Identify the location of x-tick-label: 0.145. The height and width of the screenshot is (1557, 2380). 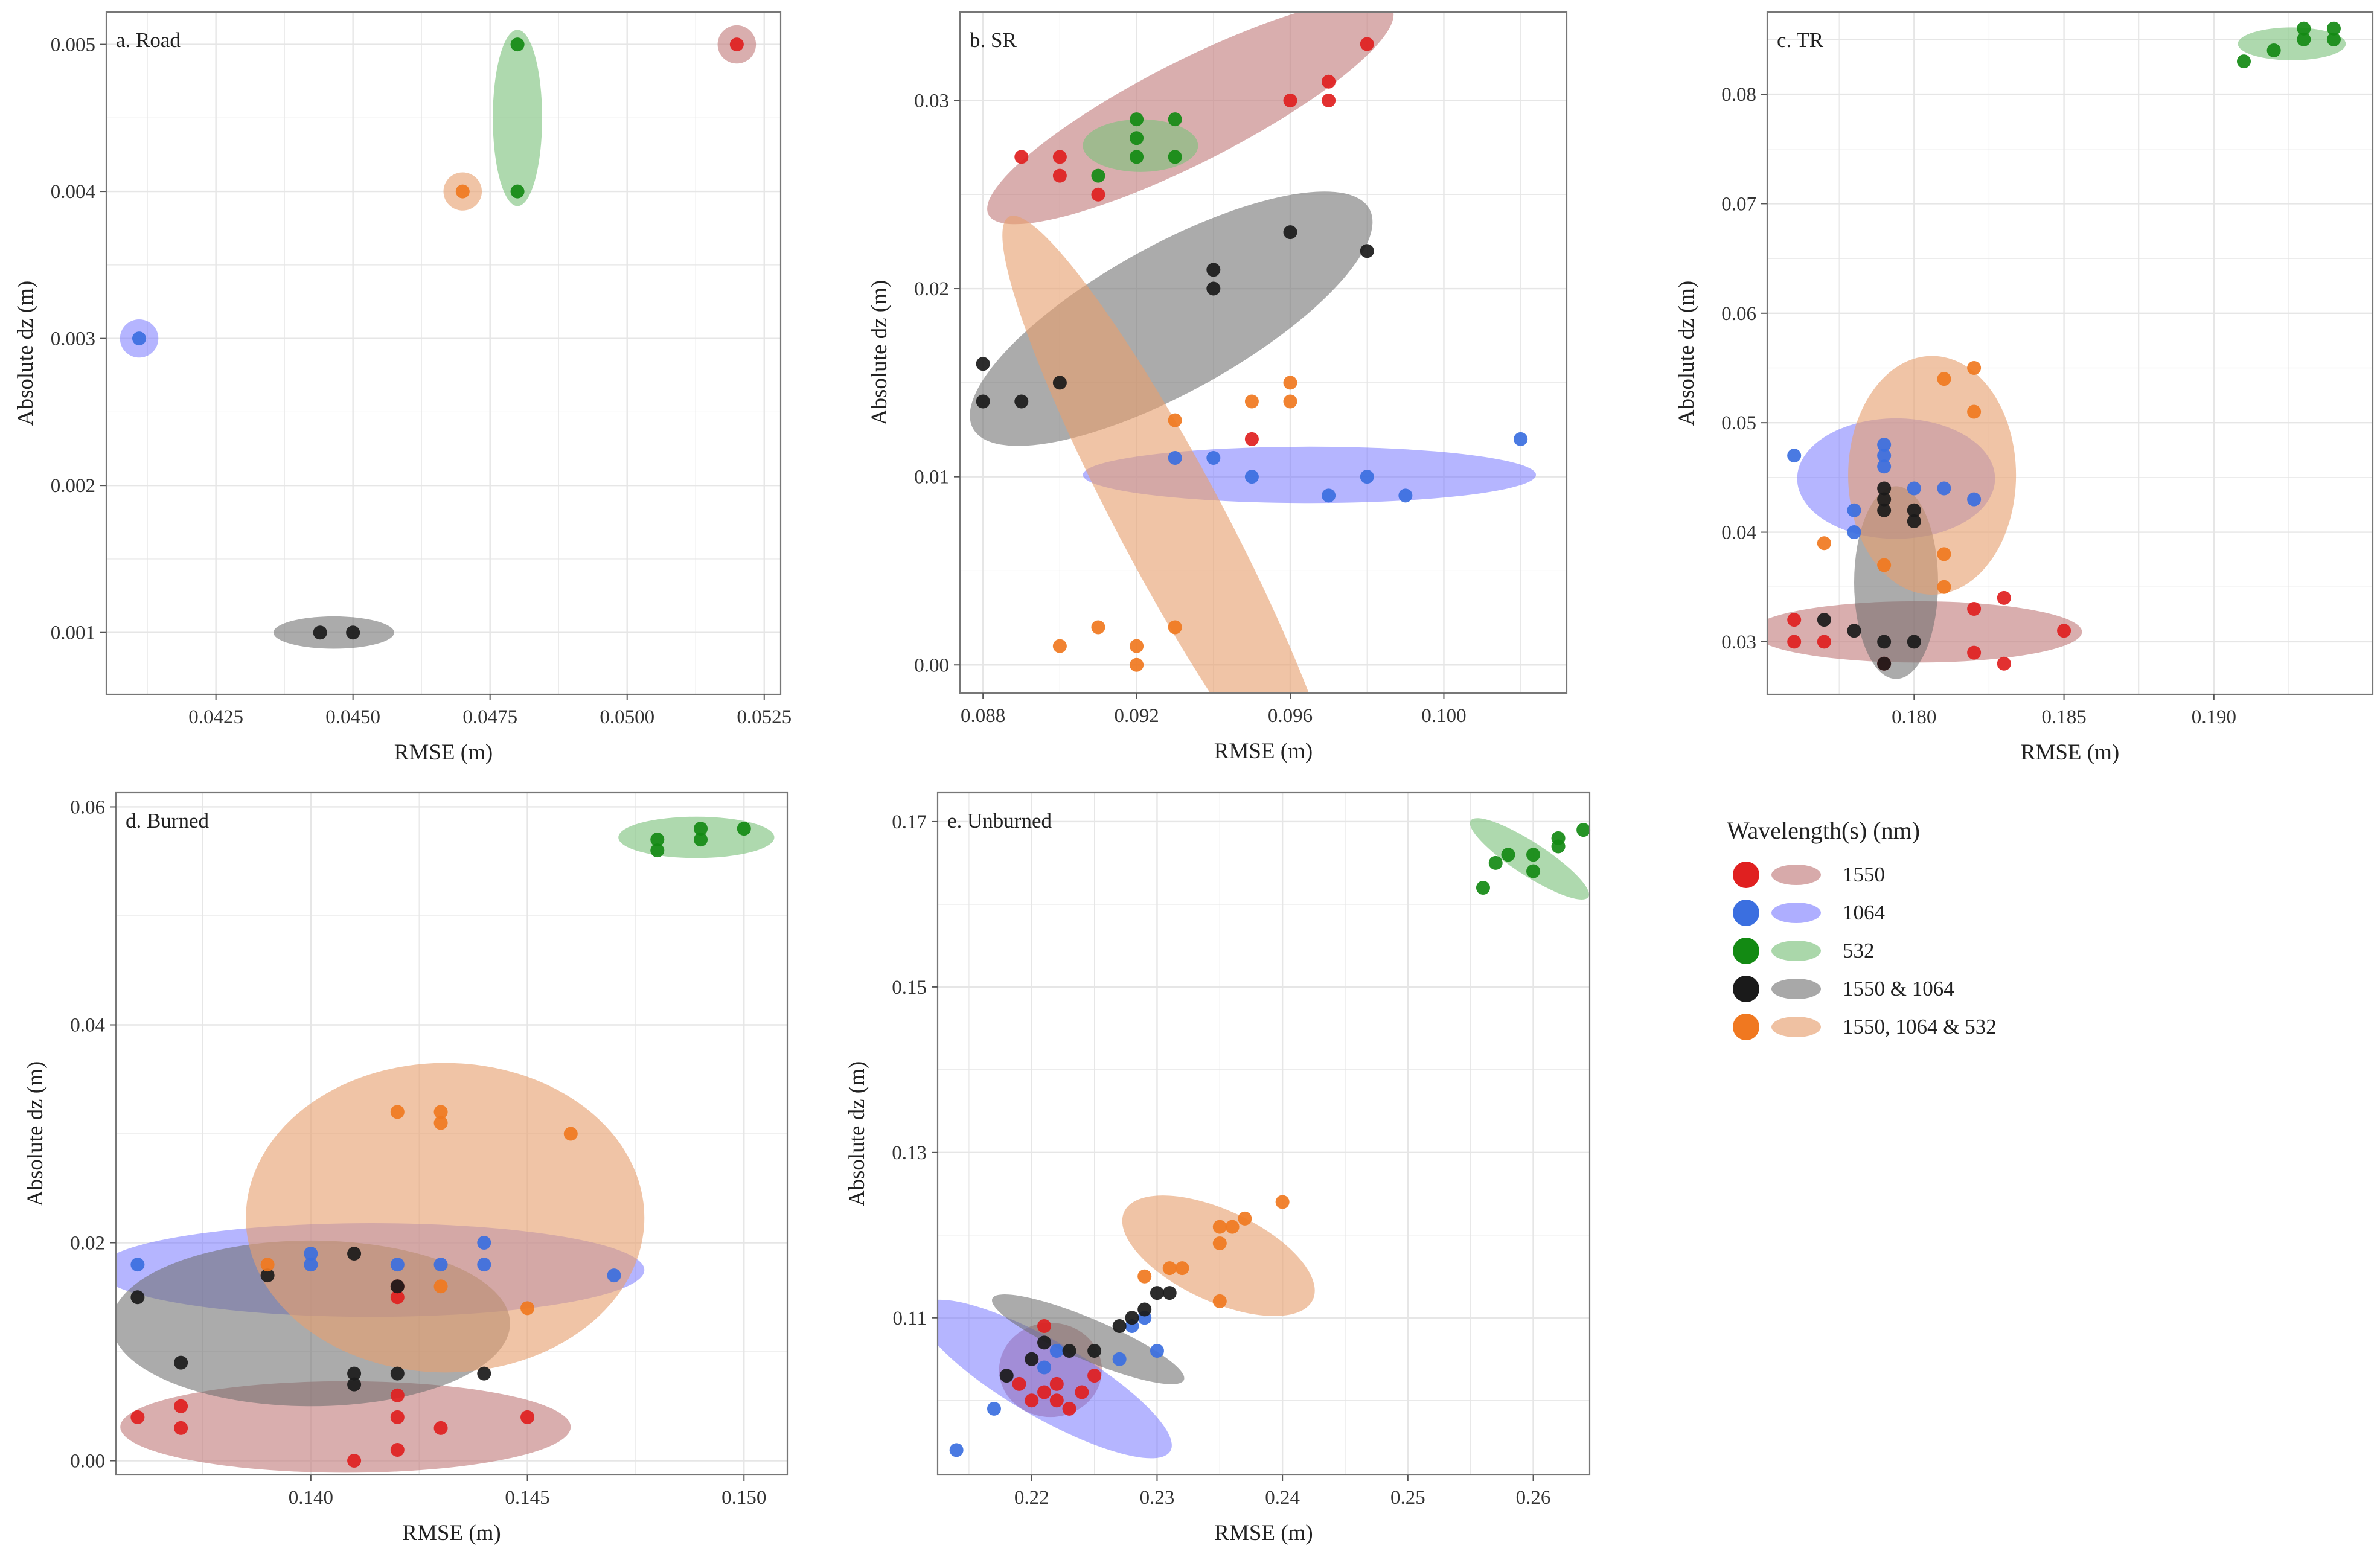
(527, 1498).